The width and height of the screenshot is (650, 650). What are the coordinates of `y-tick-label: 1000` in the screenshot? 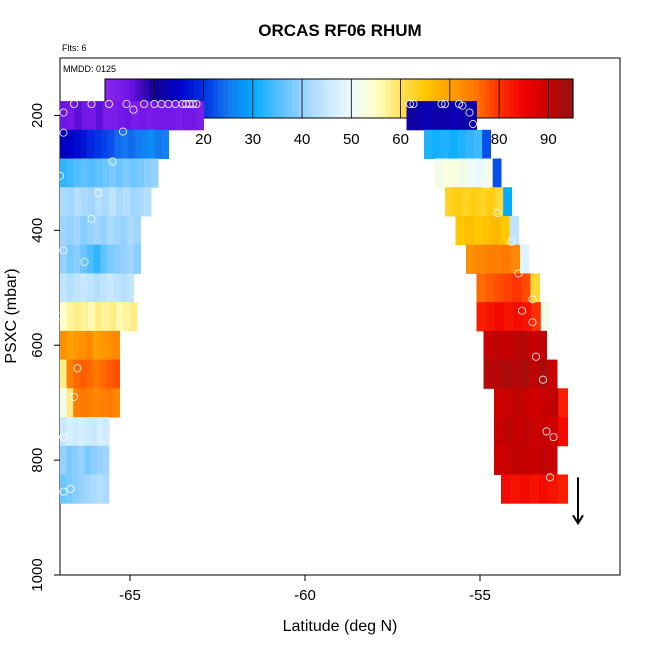 It's located at (37, 574).